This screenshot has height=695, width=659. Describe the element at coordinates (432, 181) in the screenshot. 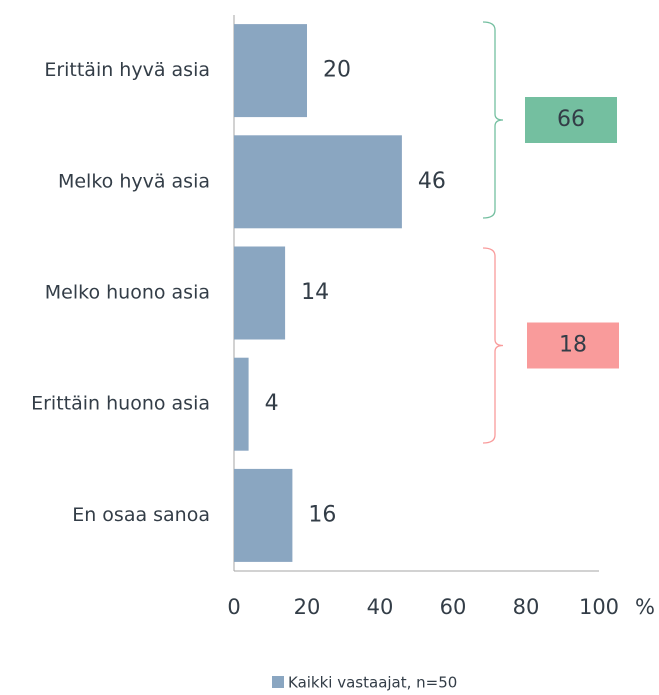

I see `value-label: 46` at that location.